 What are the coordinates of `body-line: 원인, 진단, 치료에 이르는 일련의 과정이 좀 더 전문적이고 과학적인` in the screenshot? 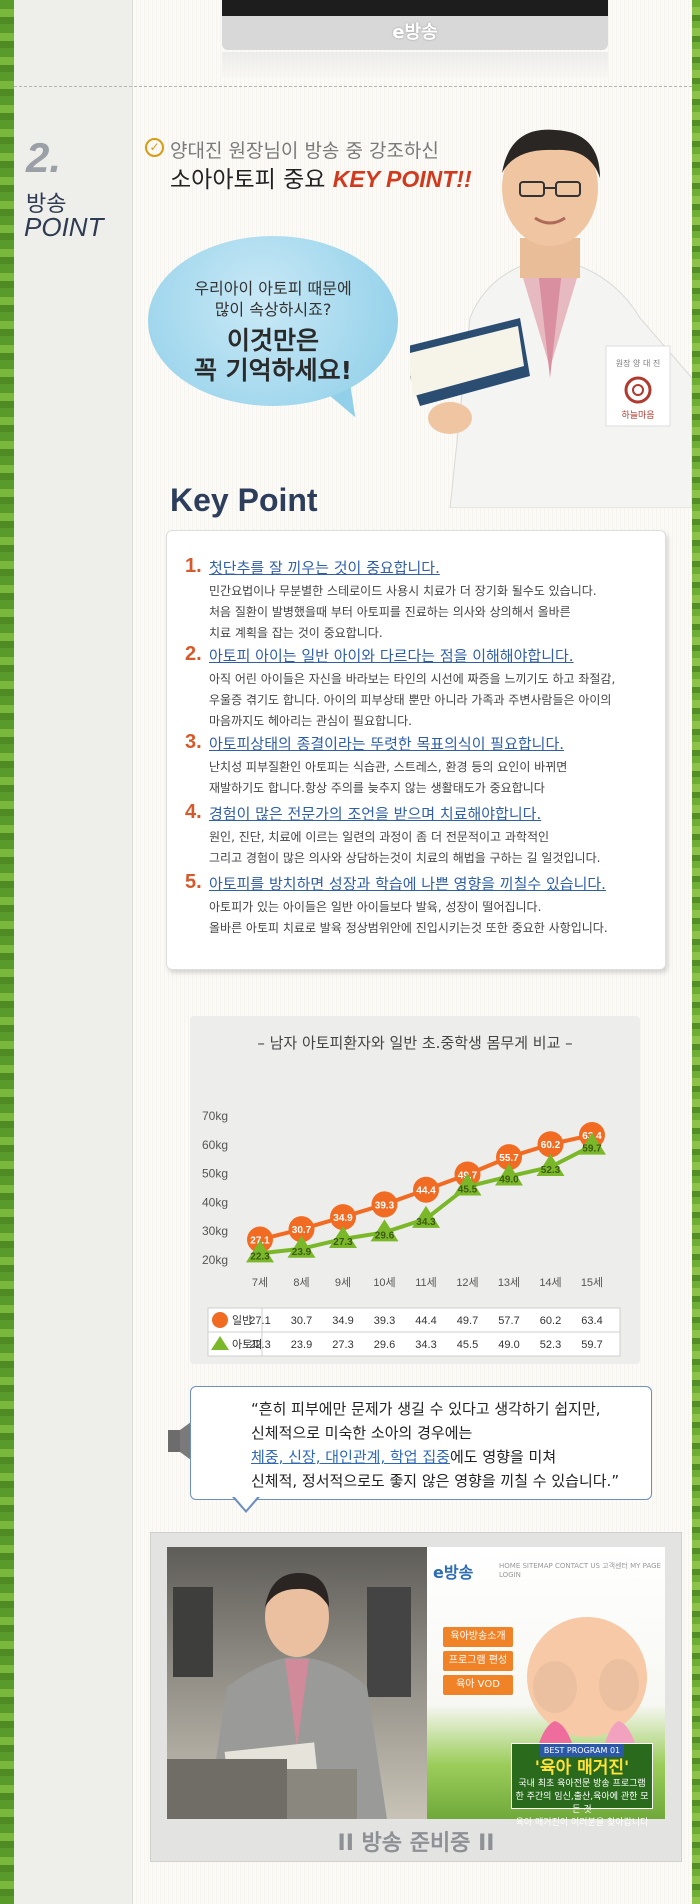 It's located at (379, 837).